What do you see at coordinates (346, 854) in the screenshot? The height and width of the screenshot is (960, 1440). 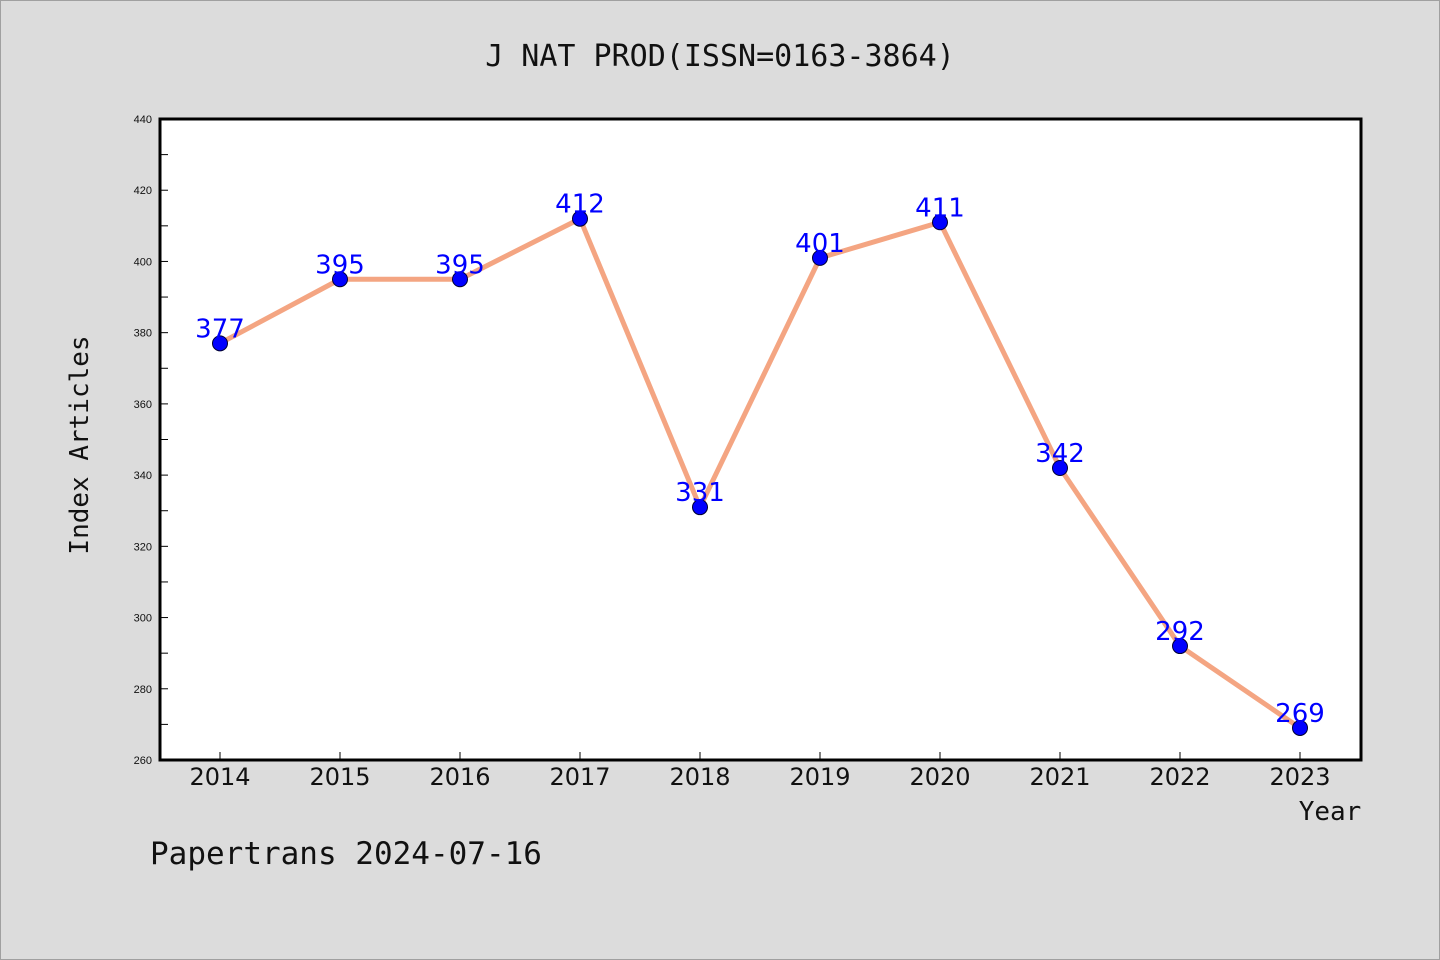 I see `footer-text: Papertrans 2024-07-16` at bounding box center [346, 854].